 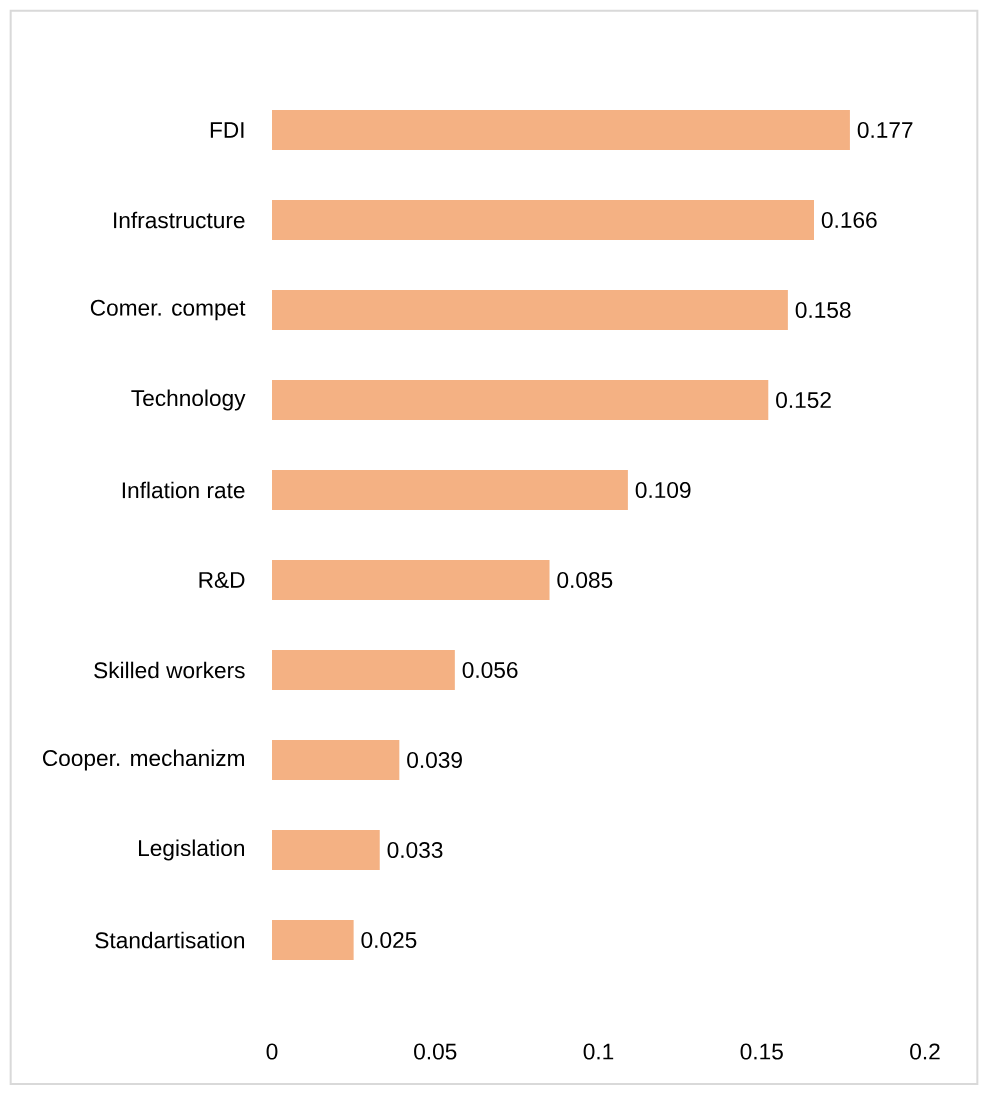 I want to click on data-label: 0.177, so click(x=885, y=130).